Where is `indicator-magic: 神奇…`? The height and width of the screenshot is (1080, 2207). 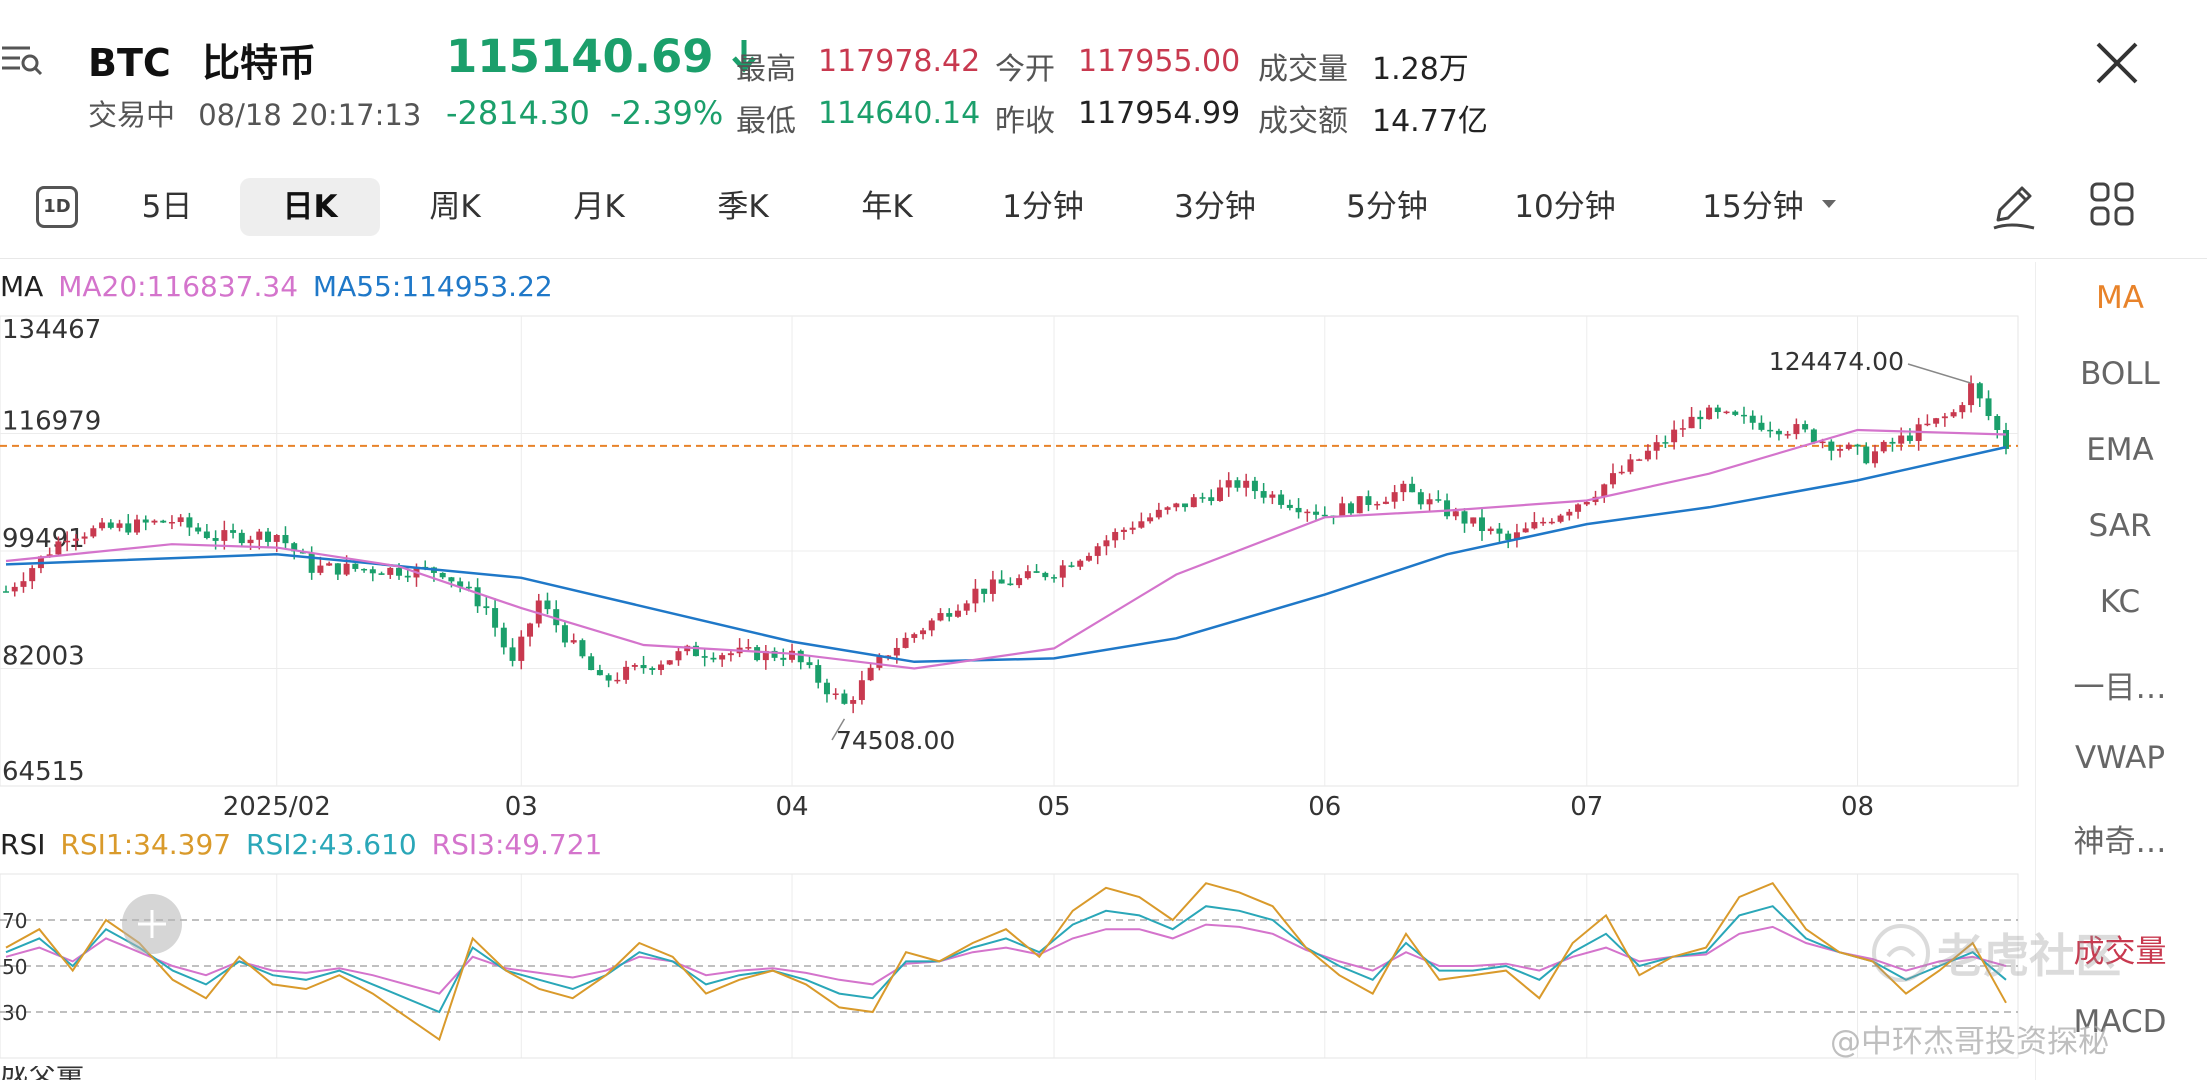 indicator-magic: 神奇… is located at coordinates (2120, 842).